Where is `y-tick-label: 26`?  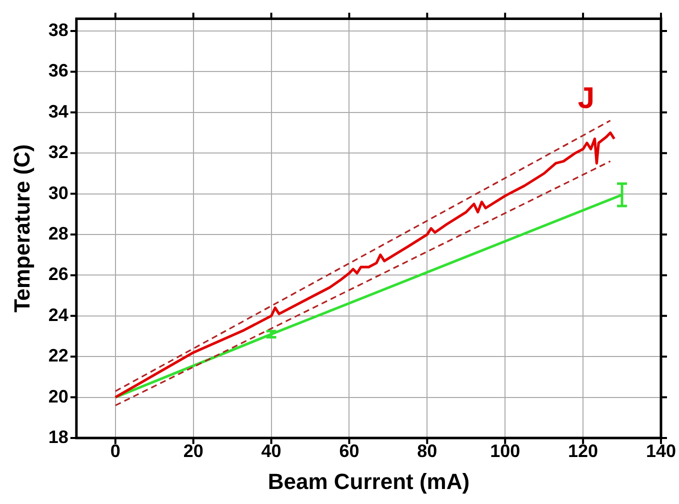
y-tick-label: 26 is located at coordinates (58, 274).